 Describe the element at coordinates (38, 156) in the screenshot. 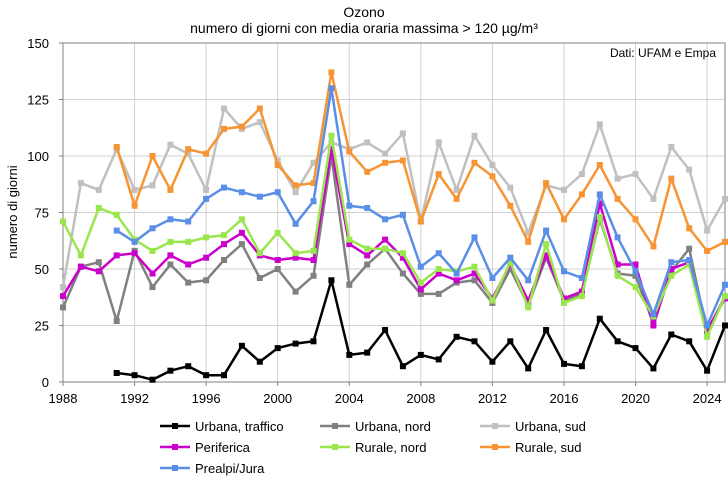

I see `y-tick-label: 100` at that location.